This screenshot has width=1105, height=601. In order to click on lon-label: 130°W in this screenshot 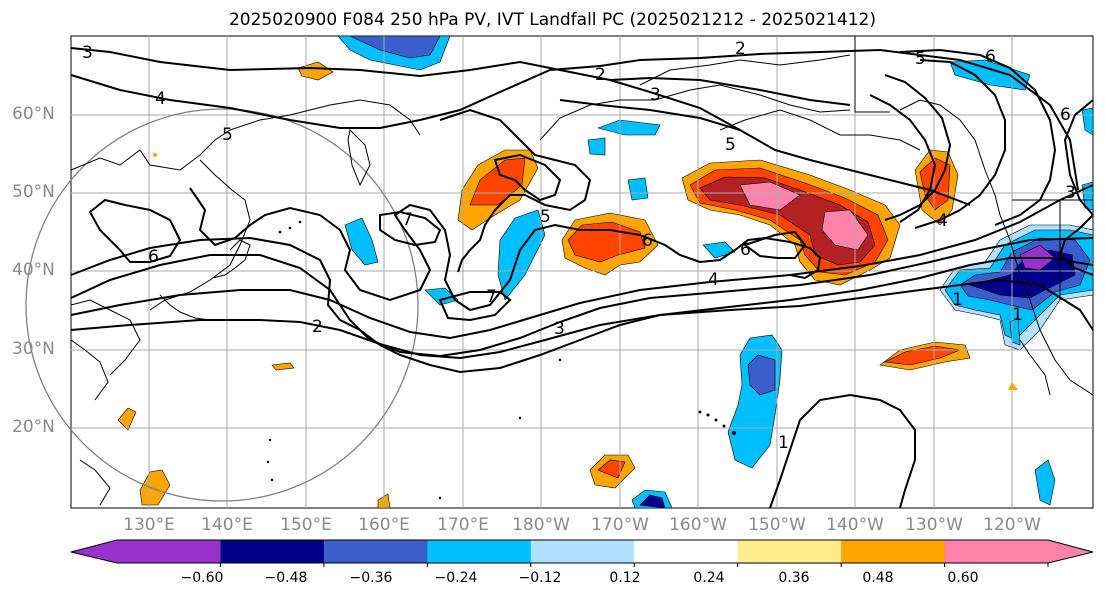, I will do `click(934, 525)`.